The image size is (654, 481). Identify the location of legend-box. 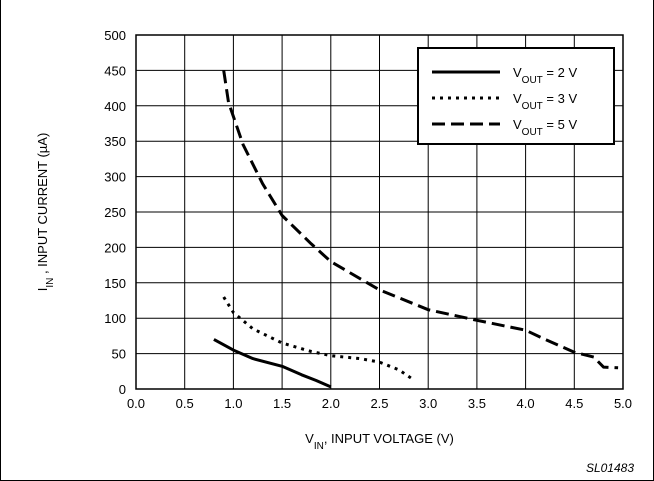
(516, 96).